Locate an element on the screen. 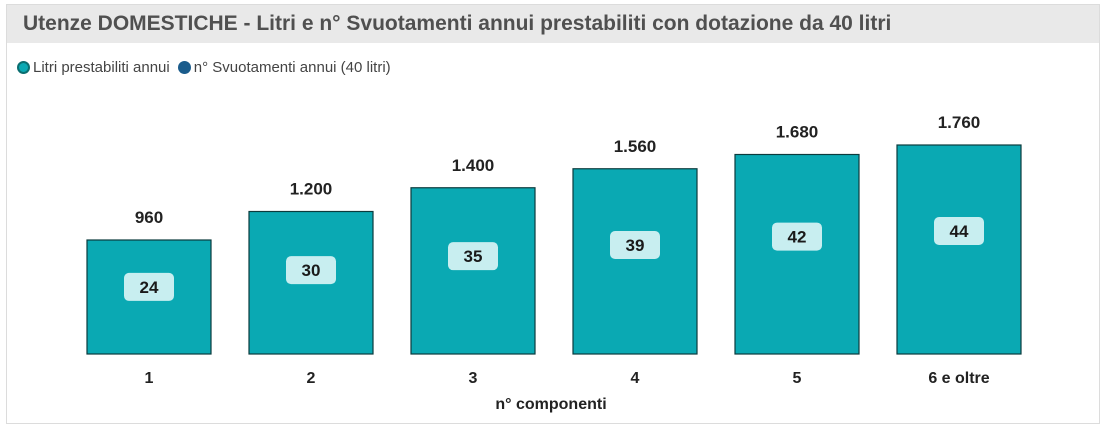  bar-value-label-4: 1.680 is located at coordinates (797, 132).